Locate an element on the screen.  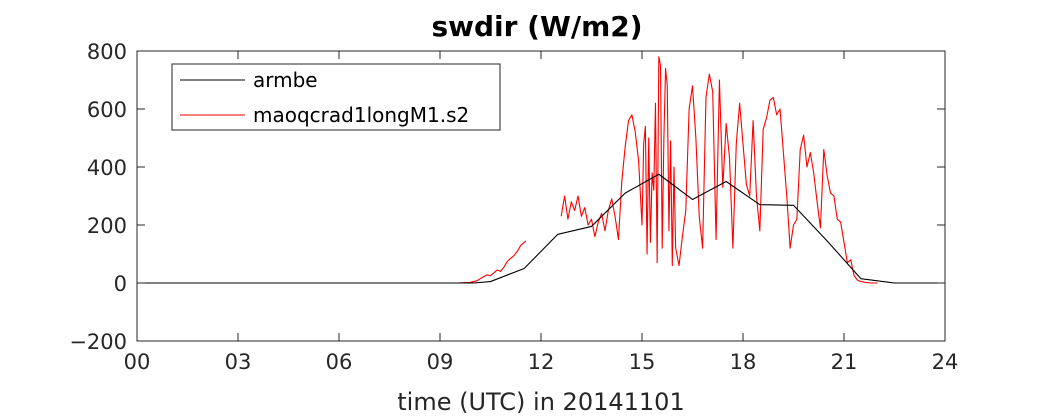
x-tick-label: 12 is located at coordinates (541, 362).